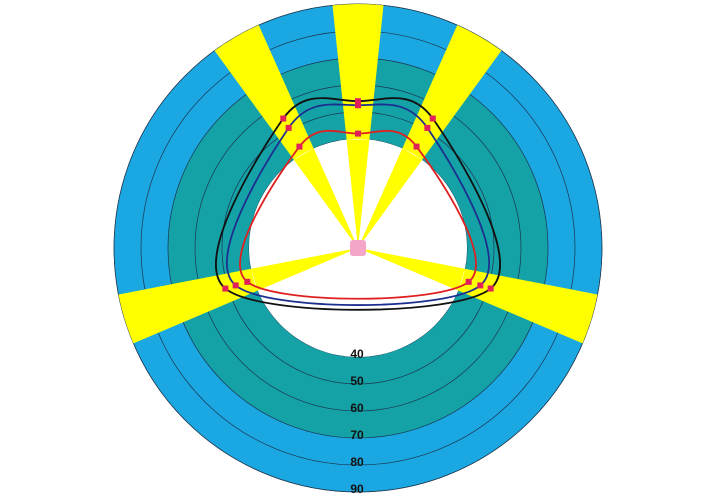 The height and width of the screenshot is (500, 715). I want to click on center-marker, so click(358, 248).